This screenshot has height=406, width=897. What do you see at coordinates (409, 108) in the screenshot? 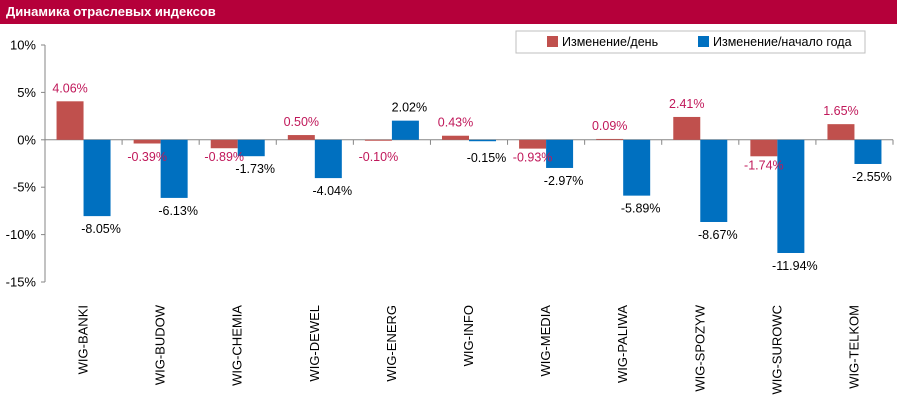
I see `data-label-ytd: 2.02%` at bounding box center [409, 108].